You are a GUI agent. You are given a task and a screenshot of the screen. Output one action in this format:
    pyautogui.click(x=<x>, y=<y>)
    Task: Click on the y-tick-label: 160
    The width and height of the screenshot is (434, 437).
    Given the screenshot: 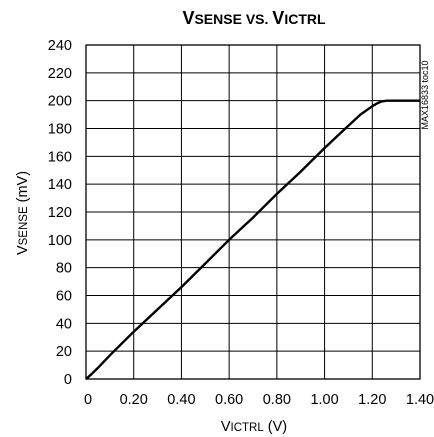 What is the action you would take?
    pyautogui.click(x=60, y=157)
    